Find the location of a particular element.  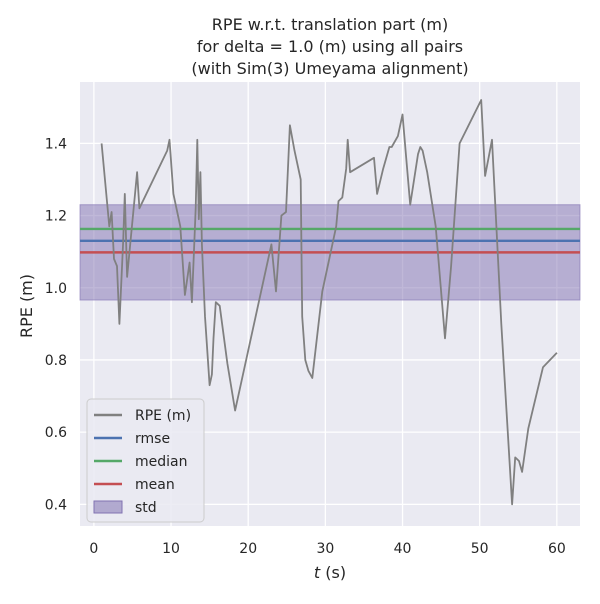

legend-label-rmse: rmse is located at coordinates (152, 439).